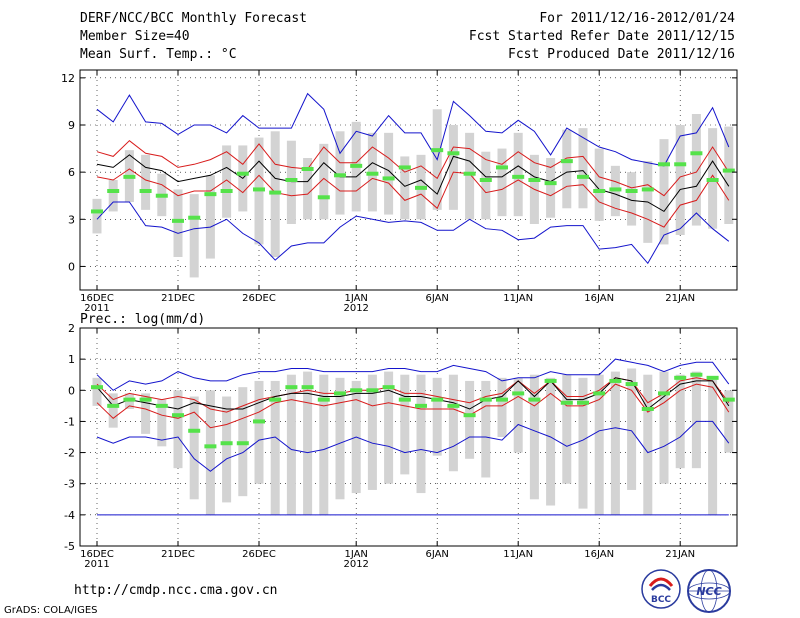  I want to click on temp-xtick-label: 26DEC, so click(259, 298).